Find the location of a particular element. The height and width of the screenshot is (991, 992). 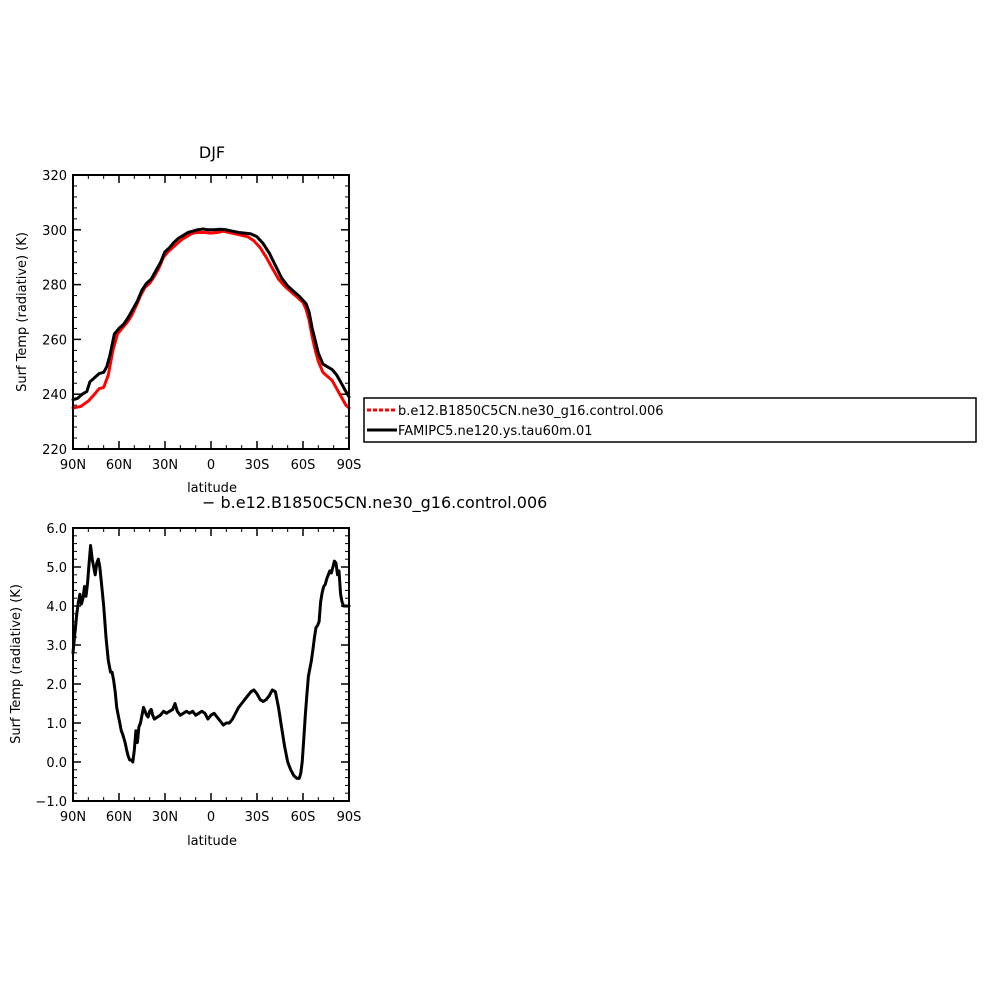

top-y-tick-label: 280 is located at coordinates (54, 286).